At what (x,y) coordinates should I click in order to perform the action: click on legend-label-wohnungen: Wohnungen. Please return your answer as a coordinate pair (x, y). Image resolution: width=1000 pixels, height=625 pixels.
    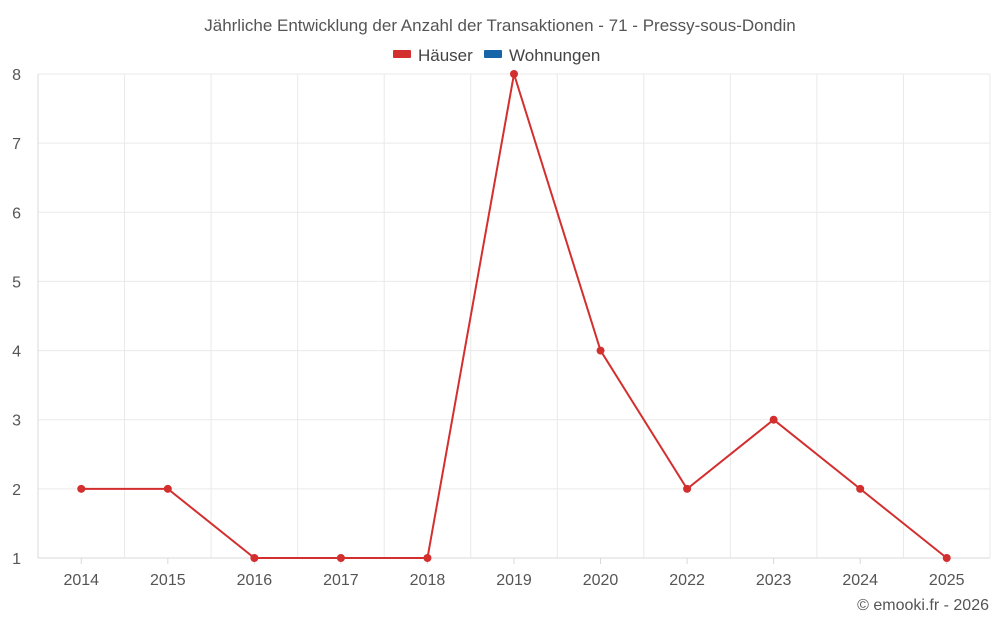
    Looking at the image, I should click on (554, 55).